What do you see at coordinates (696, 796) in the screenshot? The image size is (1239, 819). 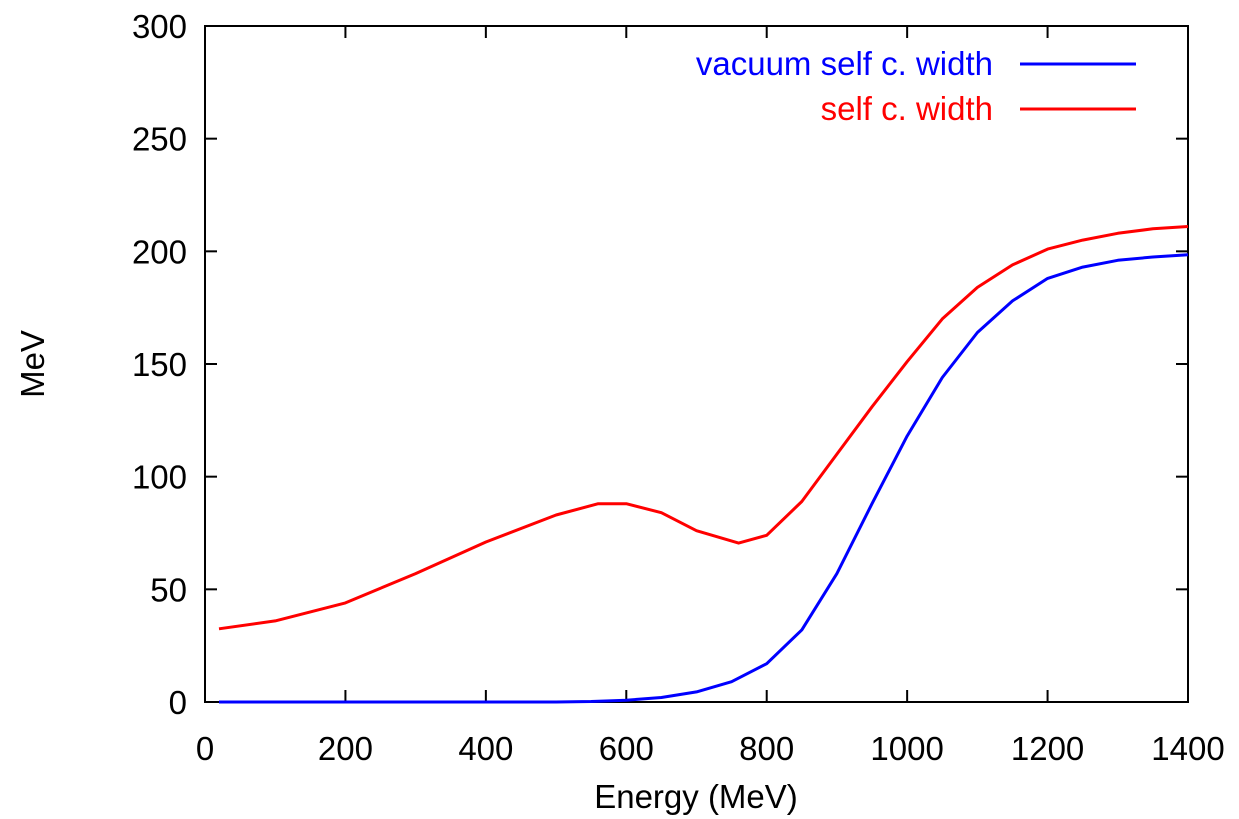 I see `x-axis-label: Energy (MeV)` at bounding box center [696, 796].